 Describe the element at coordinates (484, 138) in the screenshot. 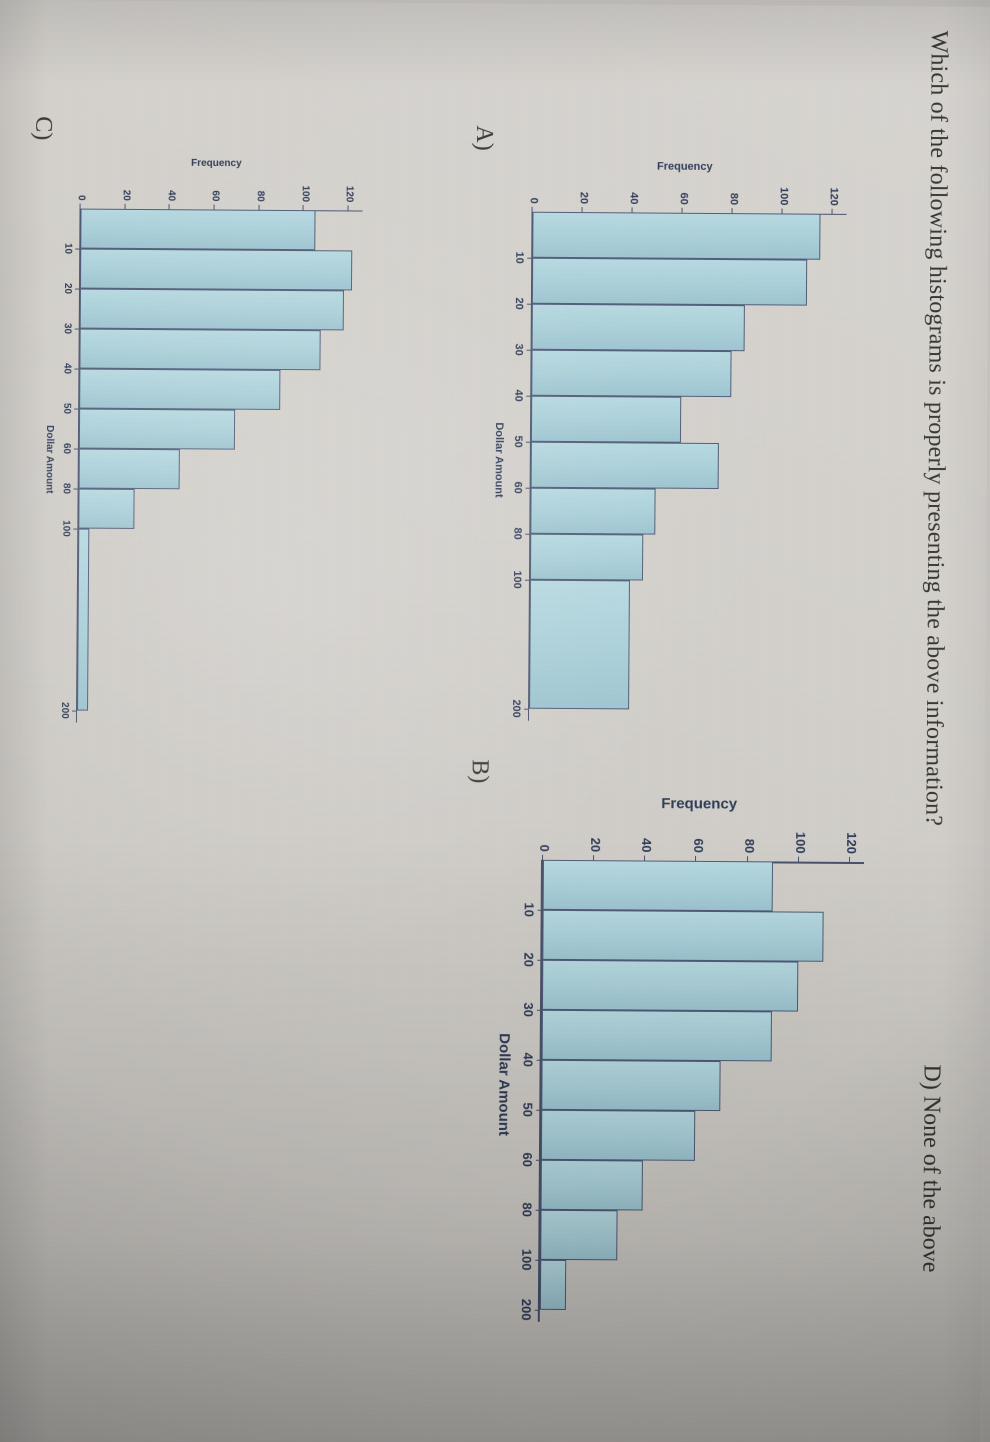

I see `option-a-label: A)` at that location.